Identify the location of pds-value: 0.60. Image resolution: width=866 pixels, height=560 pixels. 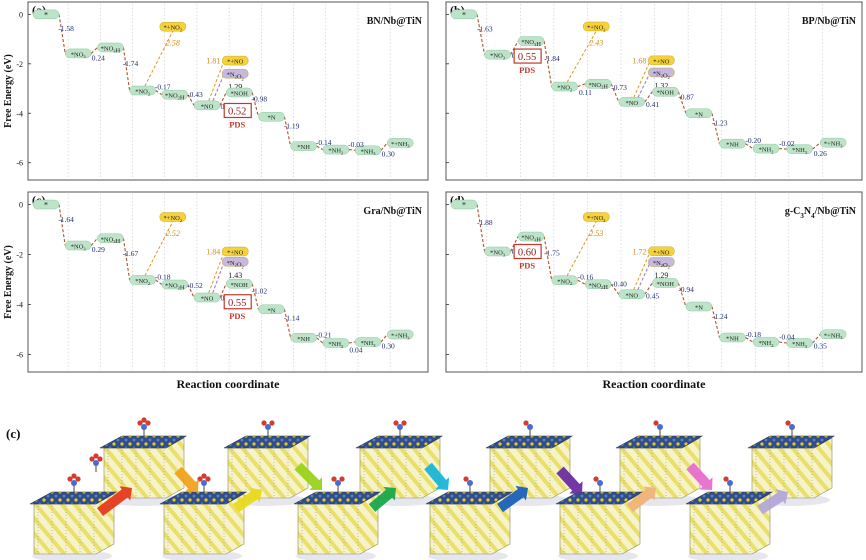
(527, 253).